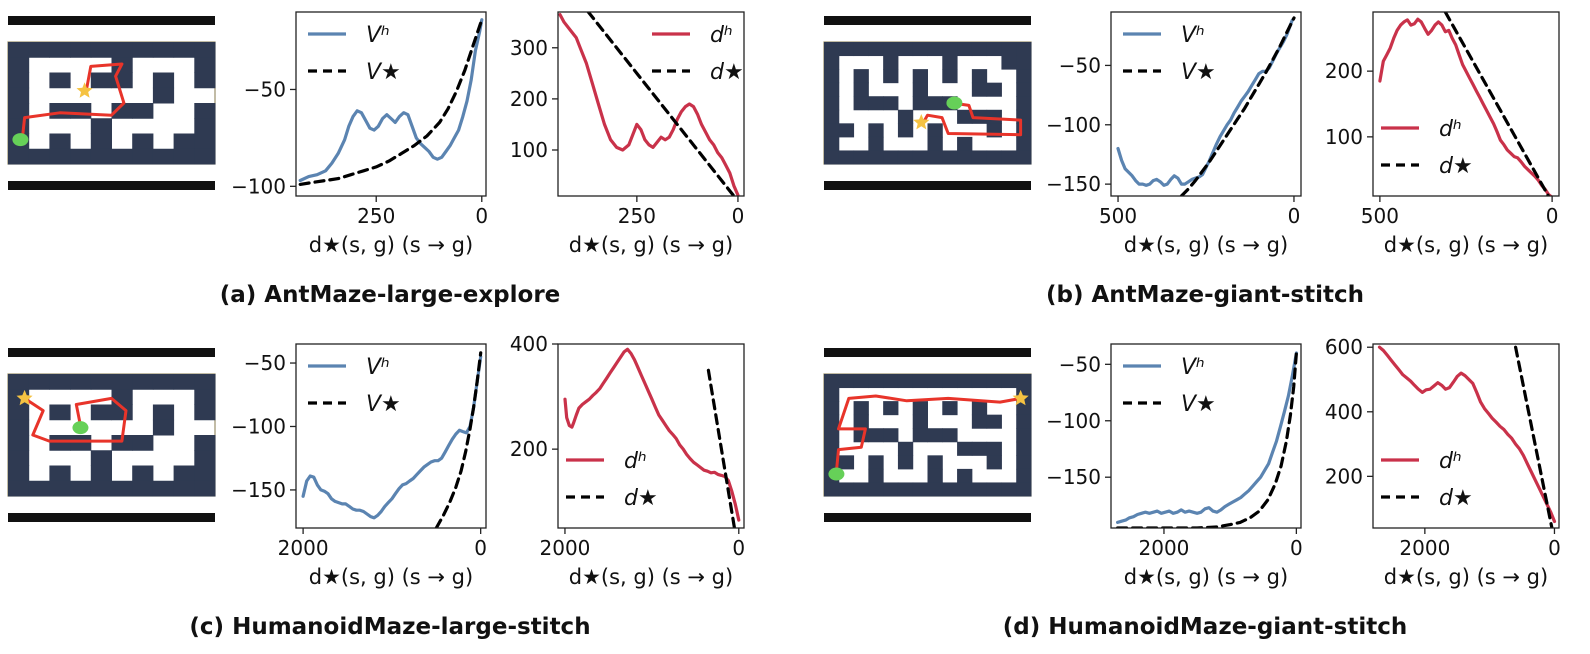 This screenshot has width=1590, height=654. I want to click on y-tick-label: 400, so click(1344, 412).